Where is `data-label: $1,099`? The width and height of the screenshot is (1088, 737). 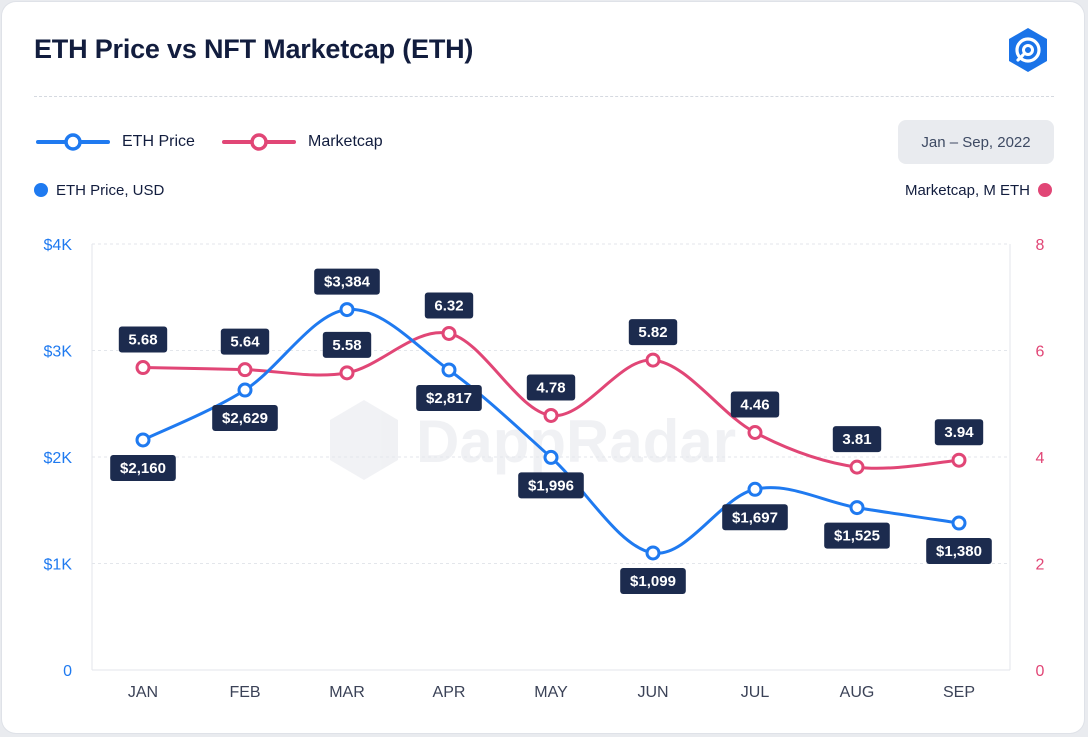 data-label: $1,099 is located at coordinates (653, 580).